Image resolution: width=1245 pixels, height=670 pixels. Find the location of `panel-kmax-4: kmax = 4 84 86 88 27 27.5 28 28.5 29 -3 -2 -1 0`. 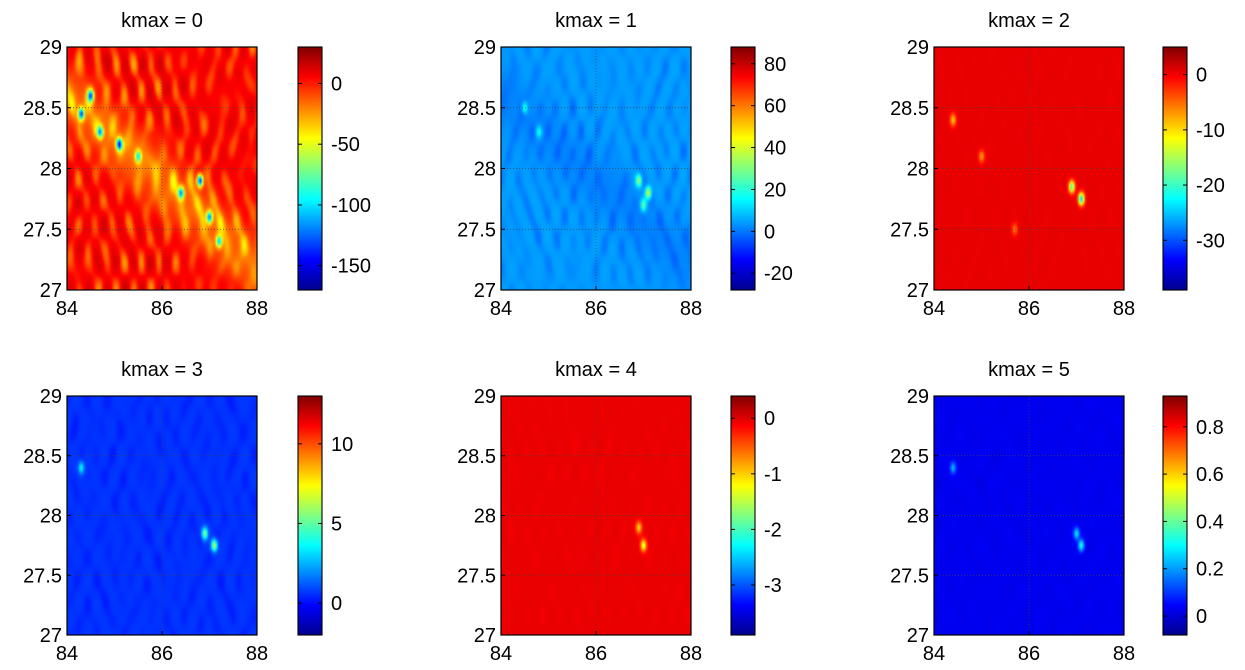

panel-kmax-4: kmax = 4 84 86 88 27 27.5 28 28.5 29 -3 -2 -1 0 is located at coordinates (619, 512).